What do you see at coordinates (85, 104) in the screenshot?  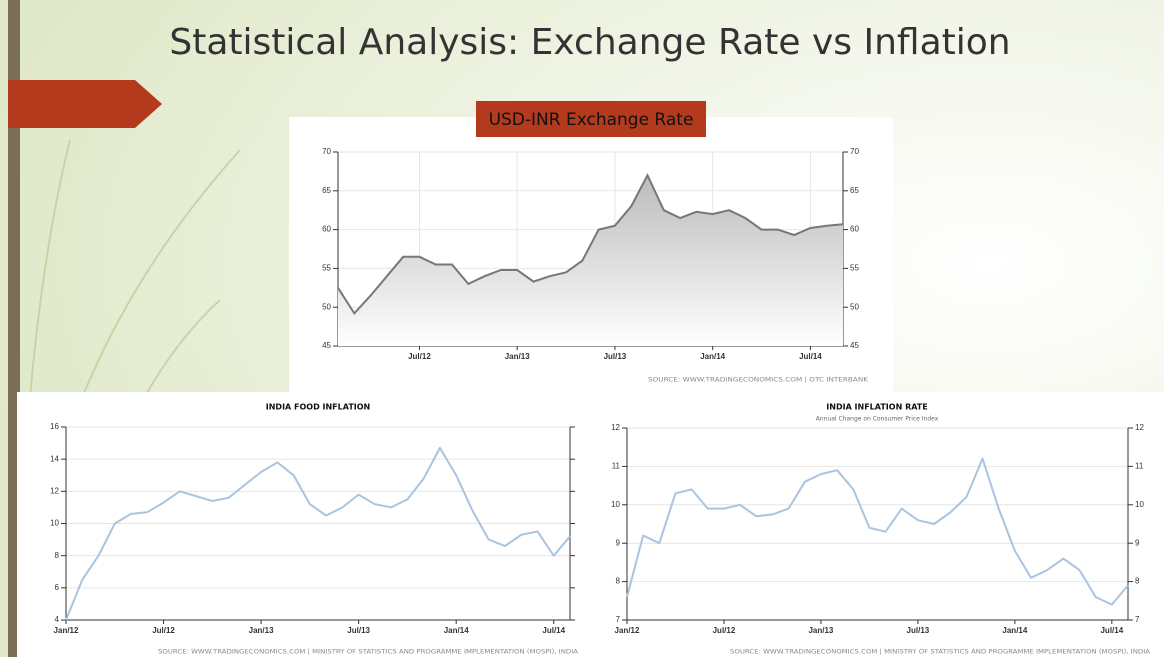 I see `arrow` at bounding box center [85, 104].